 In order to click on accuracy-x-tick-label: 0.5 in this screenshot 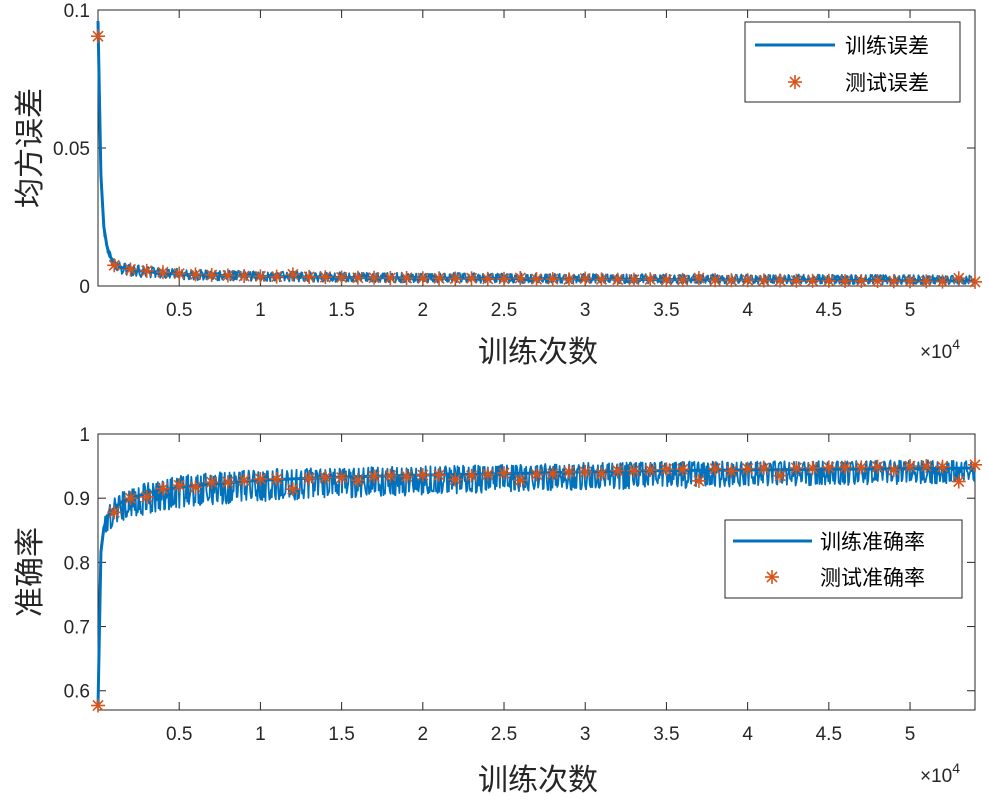, I will do `click(179, 734)`.